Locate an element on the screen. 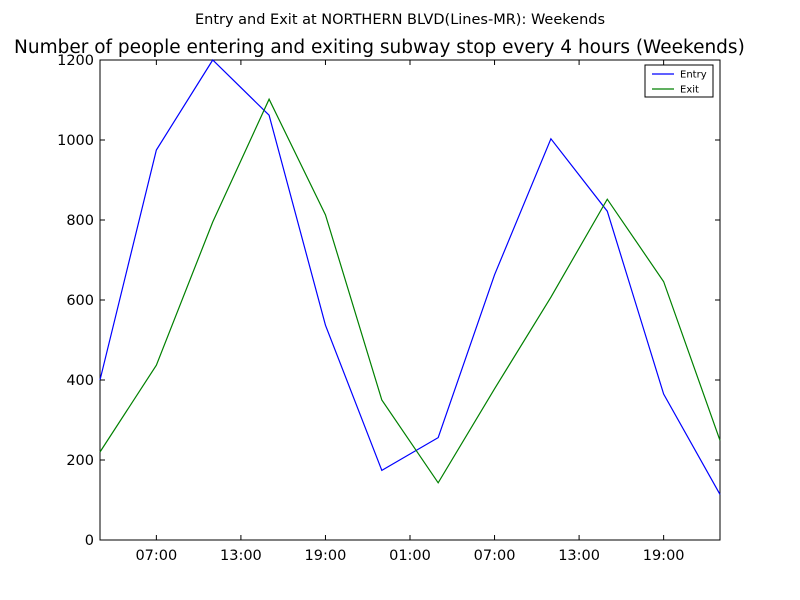 The height and width of the screenshot is (600, 800). y-tick-label: 0 is located at coordinates (89, 541).